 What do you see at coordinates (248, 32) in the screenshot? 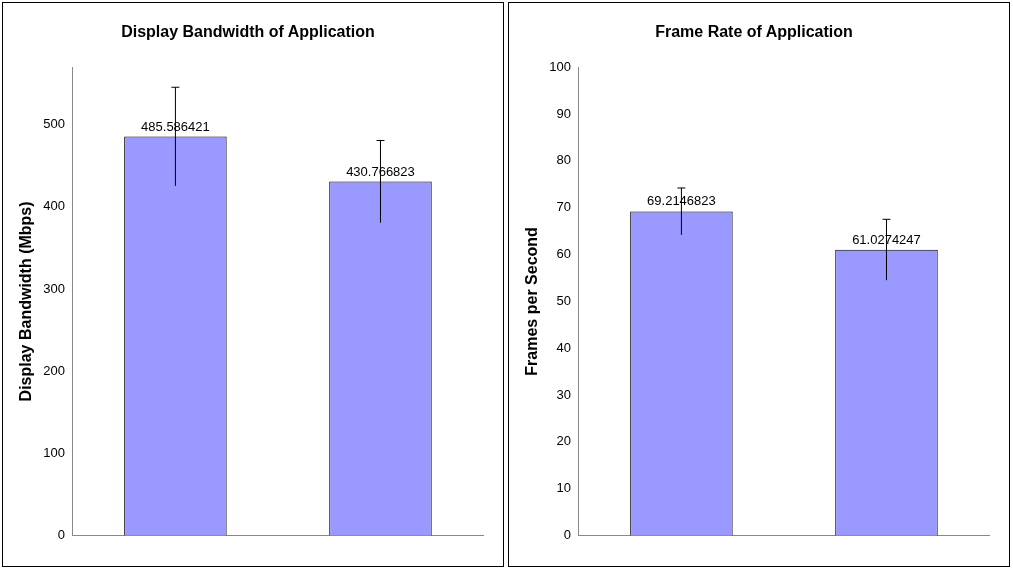
I see `chart-title: Display Bandwidth of Application` at bounding box center [248, 32].